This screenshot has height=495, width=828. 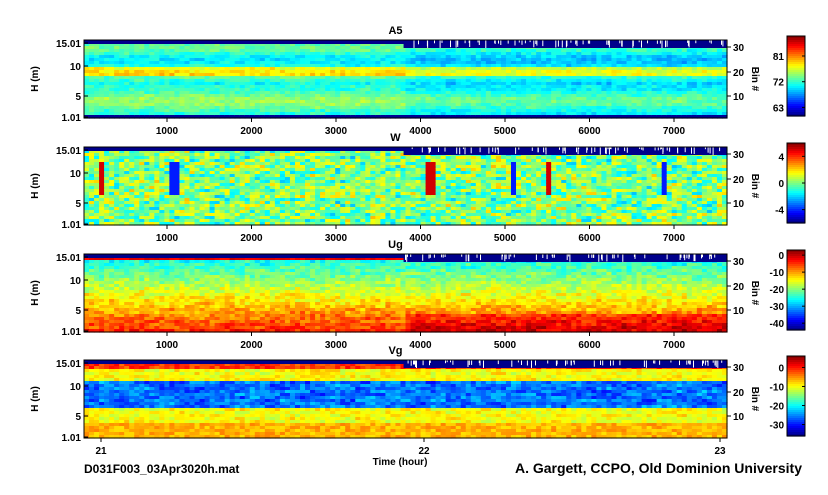 What do you see at coordinates (796, 109) in the screenshot?
I see `colorbar-swatch` at bounding box center [796, 109].